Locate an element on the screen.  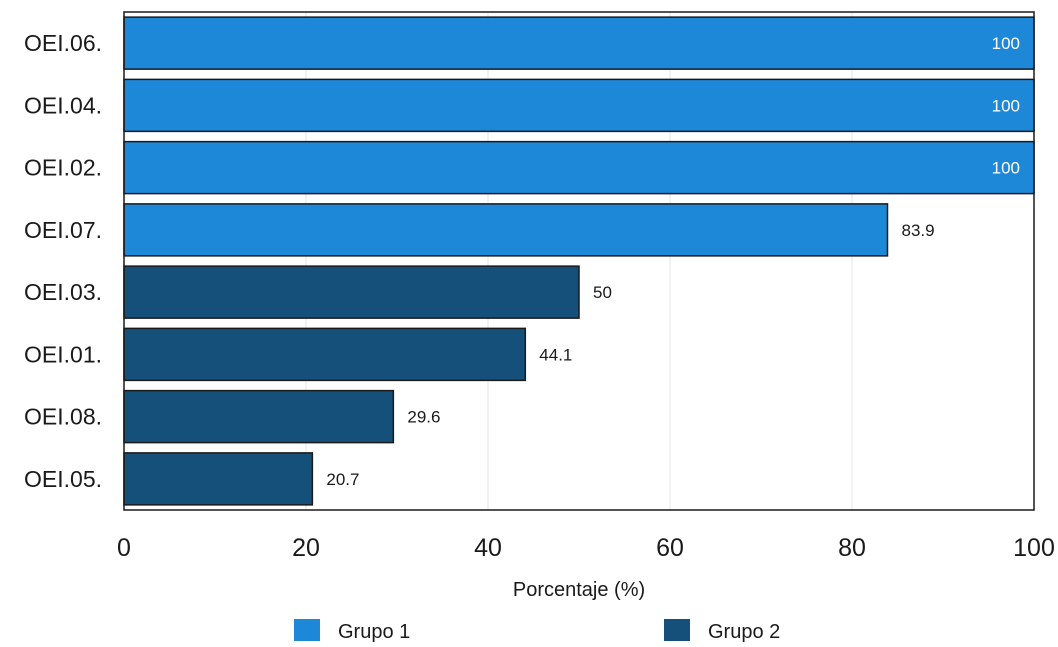
data-label: 20.7 is located at coordinates (342, 479).